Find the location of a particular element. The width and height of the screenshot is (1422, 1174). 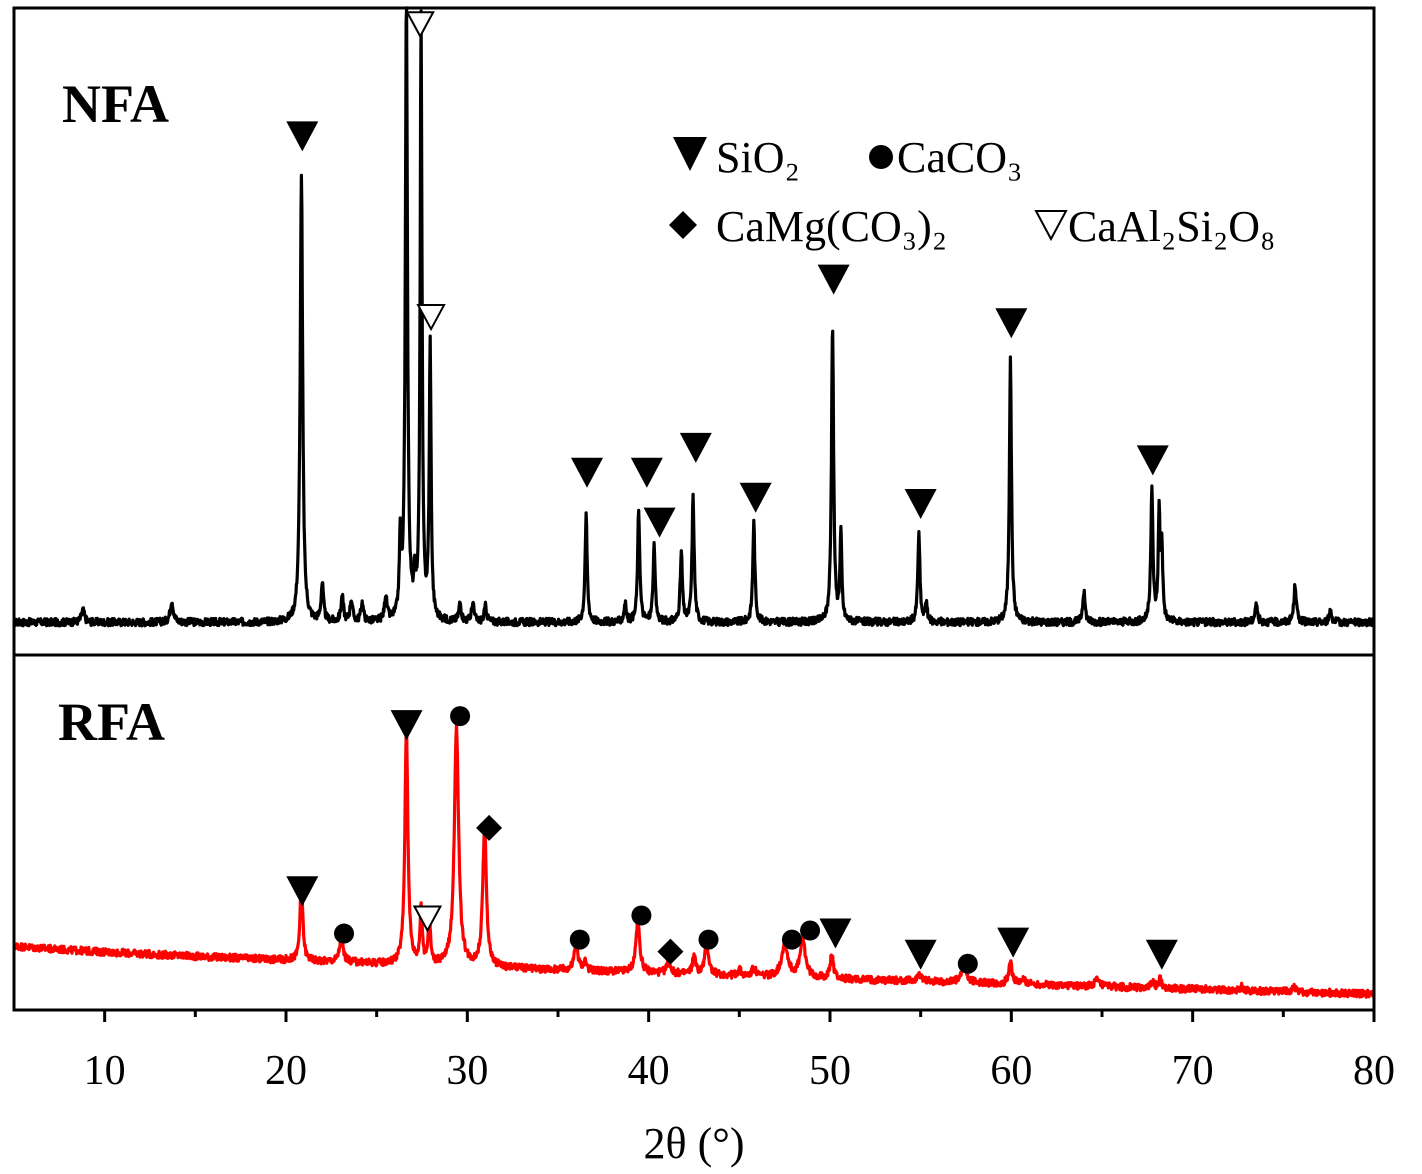

x-tick-label: 10 is located at coordinates (105, 1071).